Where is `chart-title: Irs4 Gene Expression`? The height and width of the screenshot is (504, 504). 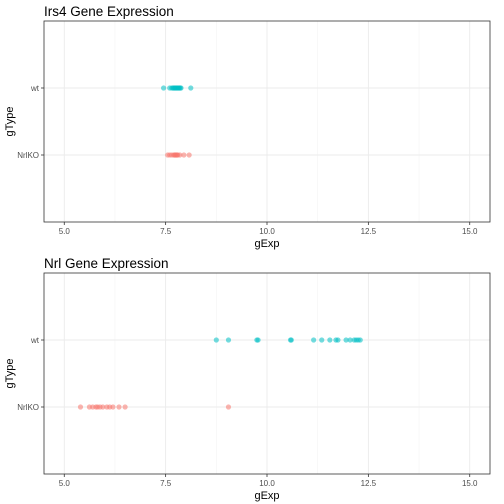
chart-title: Irs4 Gene Expression is located at coordinates (109, 11).